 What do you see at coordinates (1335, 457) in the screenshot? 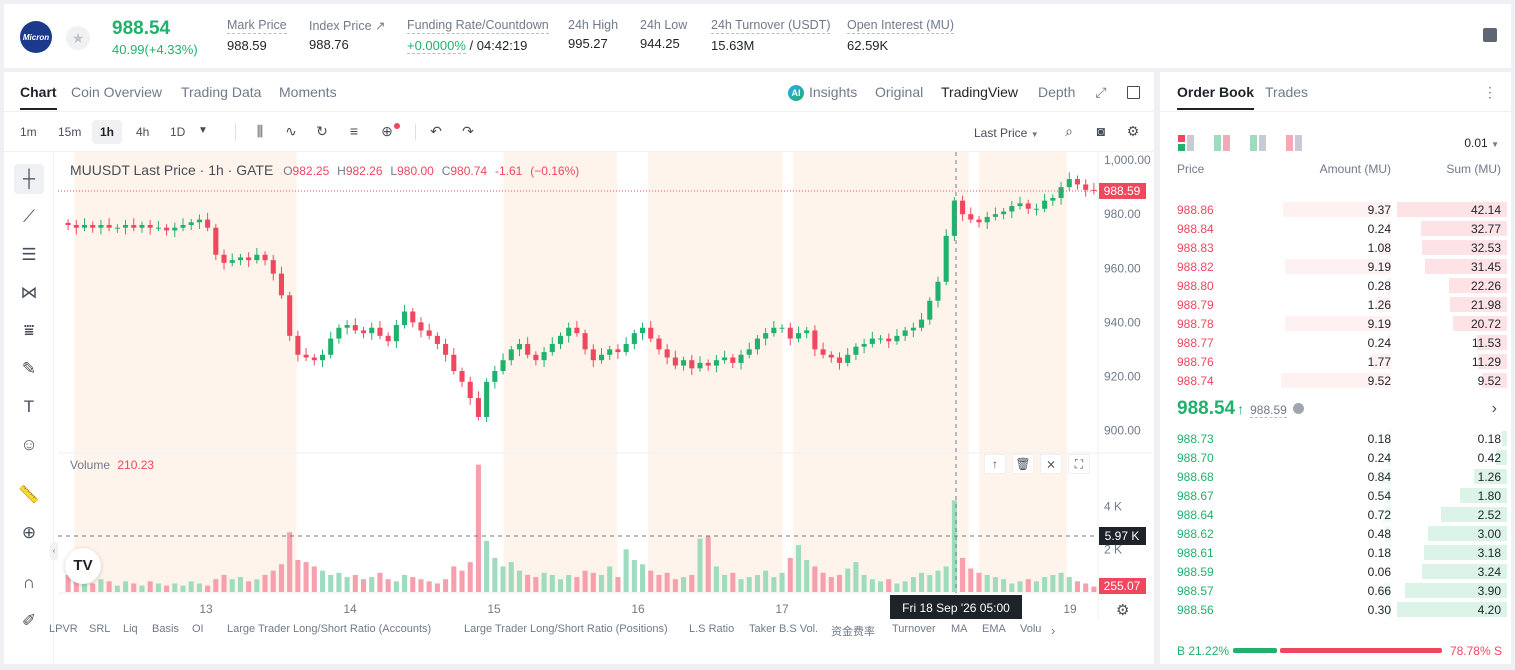
I see `bid-row: 988.70 0.24 0.42` at bounding box center [1335, 457].